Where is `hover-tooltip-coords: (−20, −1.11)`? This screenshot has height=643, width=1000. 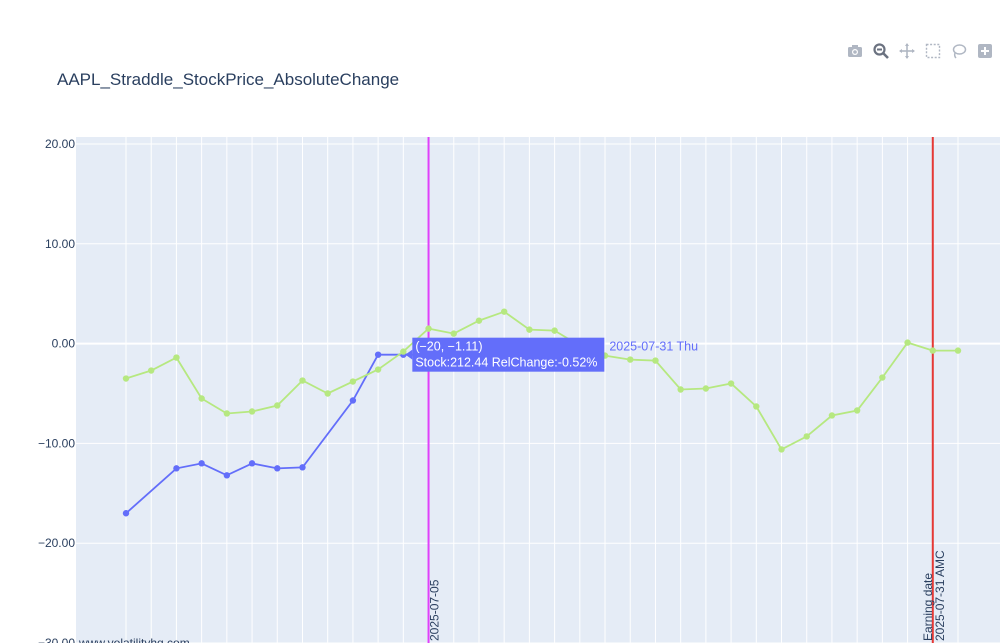
hover-tooltip-coords: (−20, −1.11) is located at coordinates (448, 347).